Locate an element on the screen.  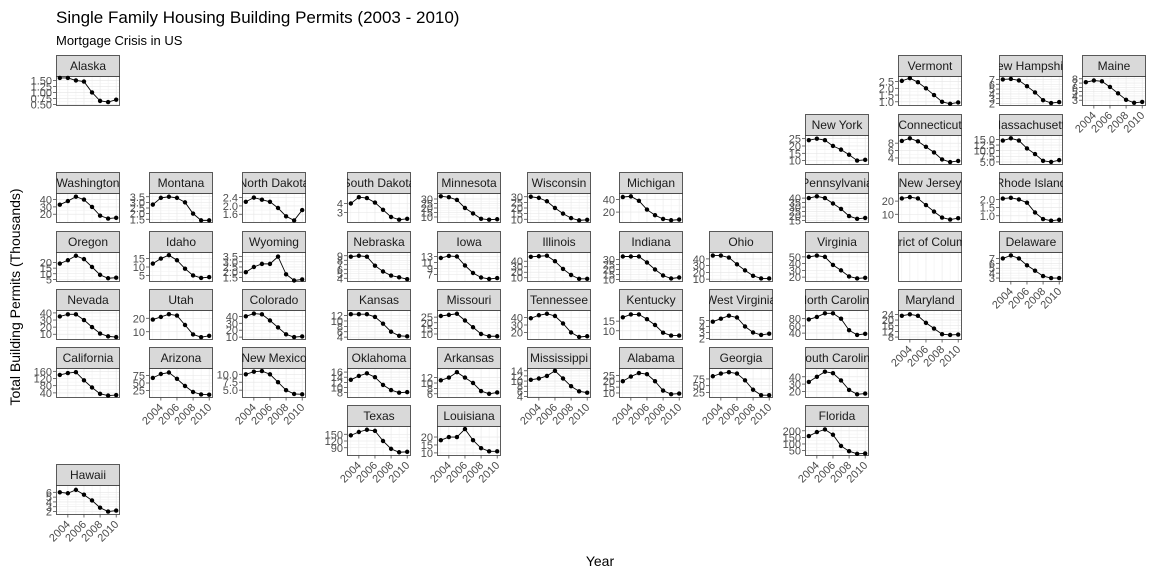
y-tick-label: 16 is located at coordinates (888, 327).